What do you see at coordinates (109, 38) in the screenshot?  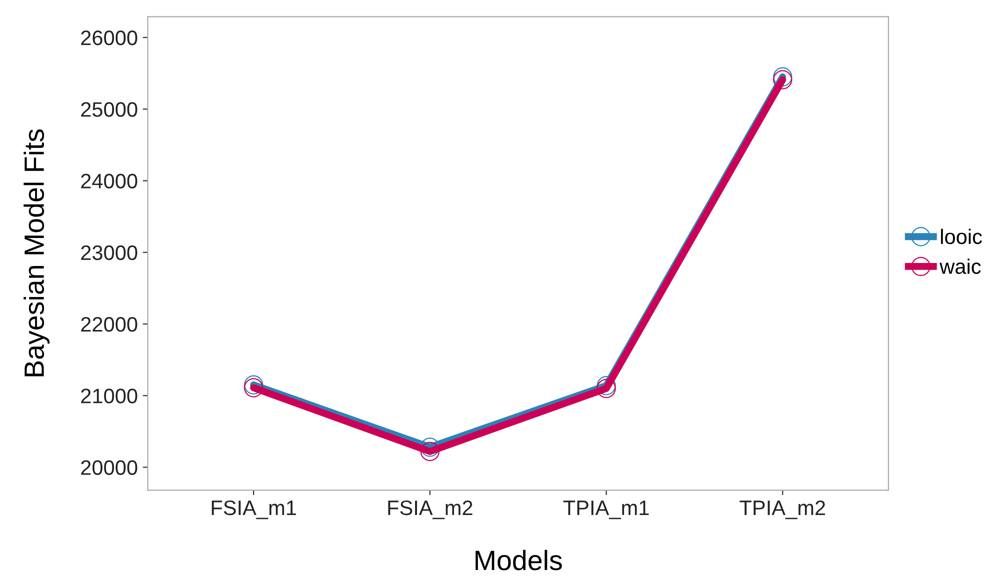 I see `y-tick-label: 26000` at bounding box center [109, 38].